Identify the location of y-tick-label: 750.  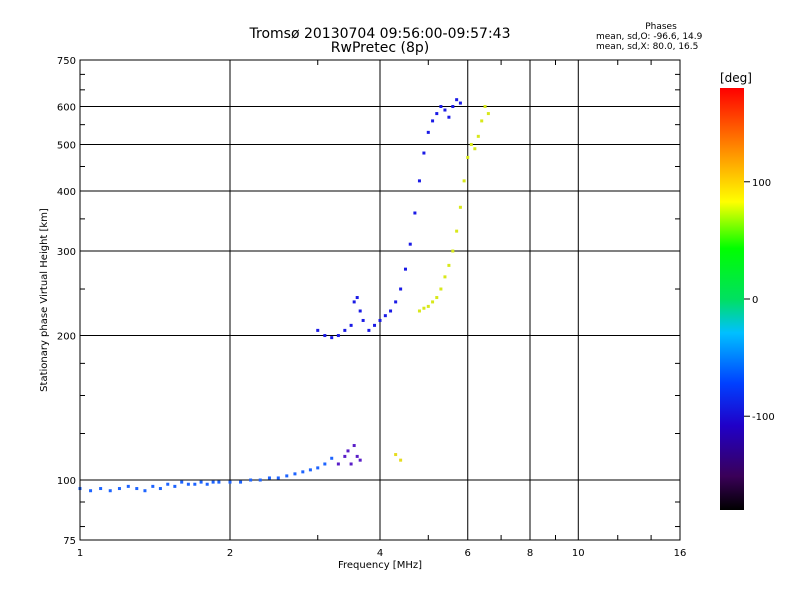
(66, 61).